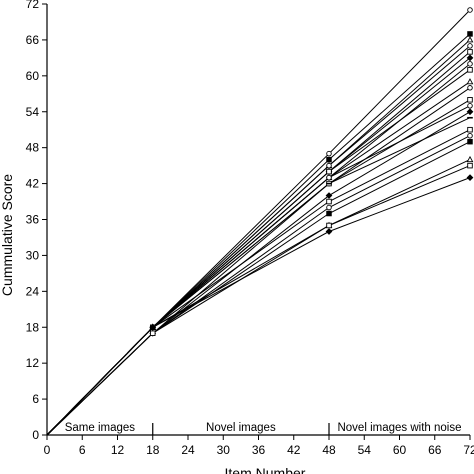  What do you see at coordinates (470, 88) in the screenshot?
I see `series-10-point` at bounding box center [470, 88].